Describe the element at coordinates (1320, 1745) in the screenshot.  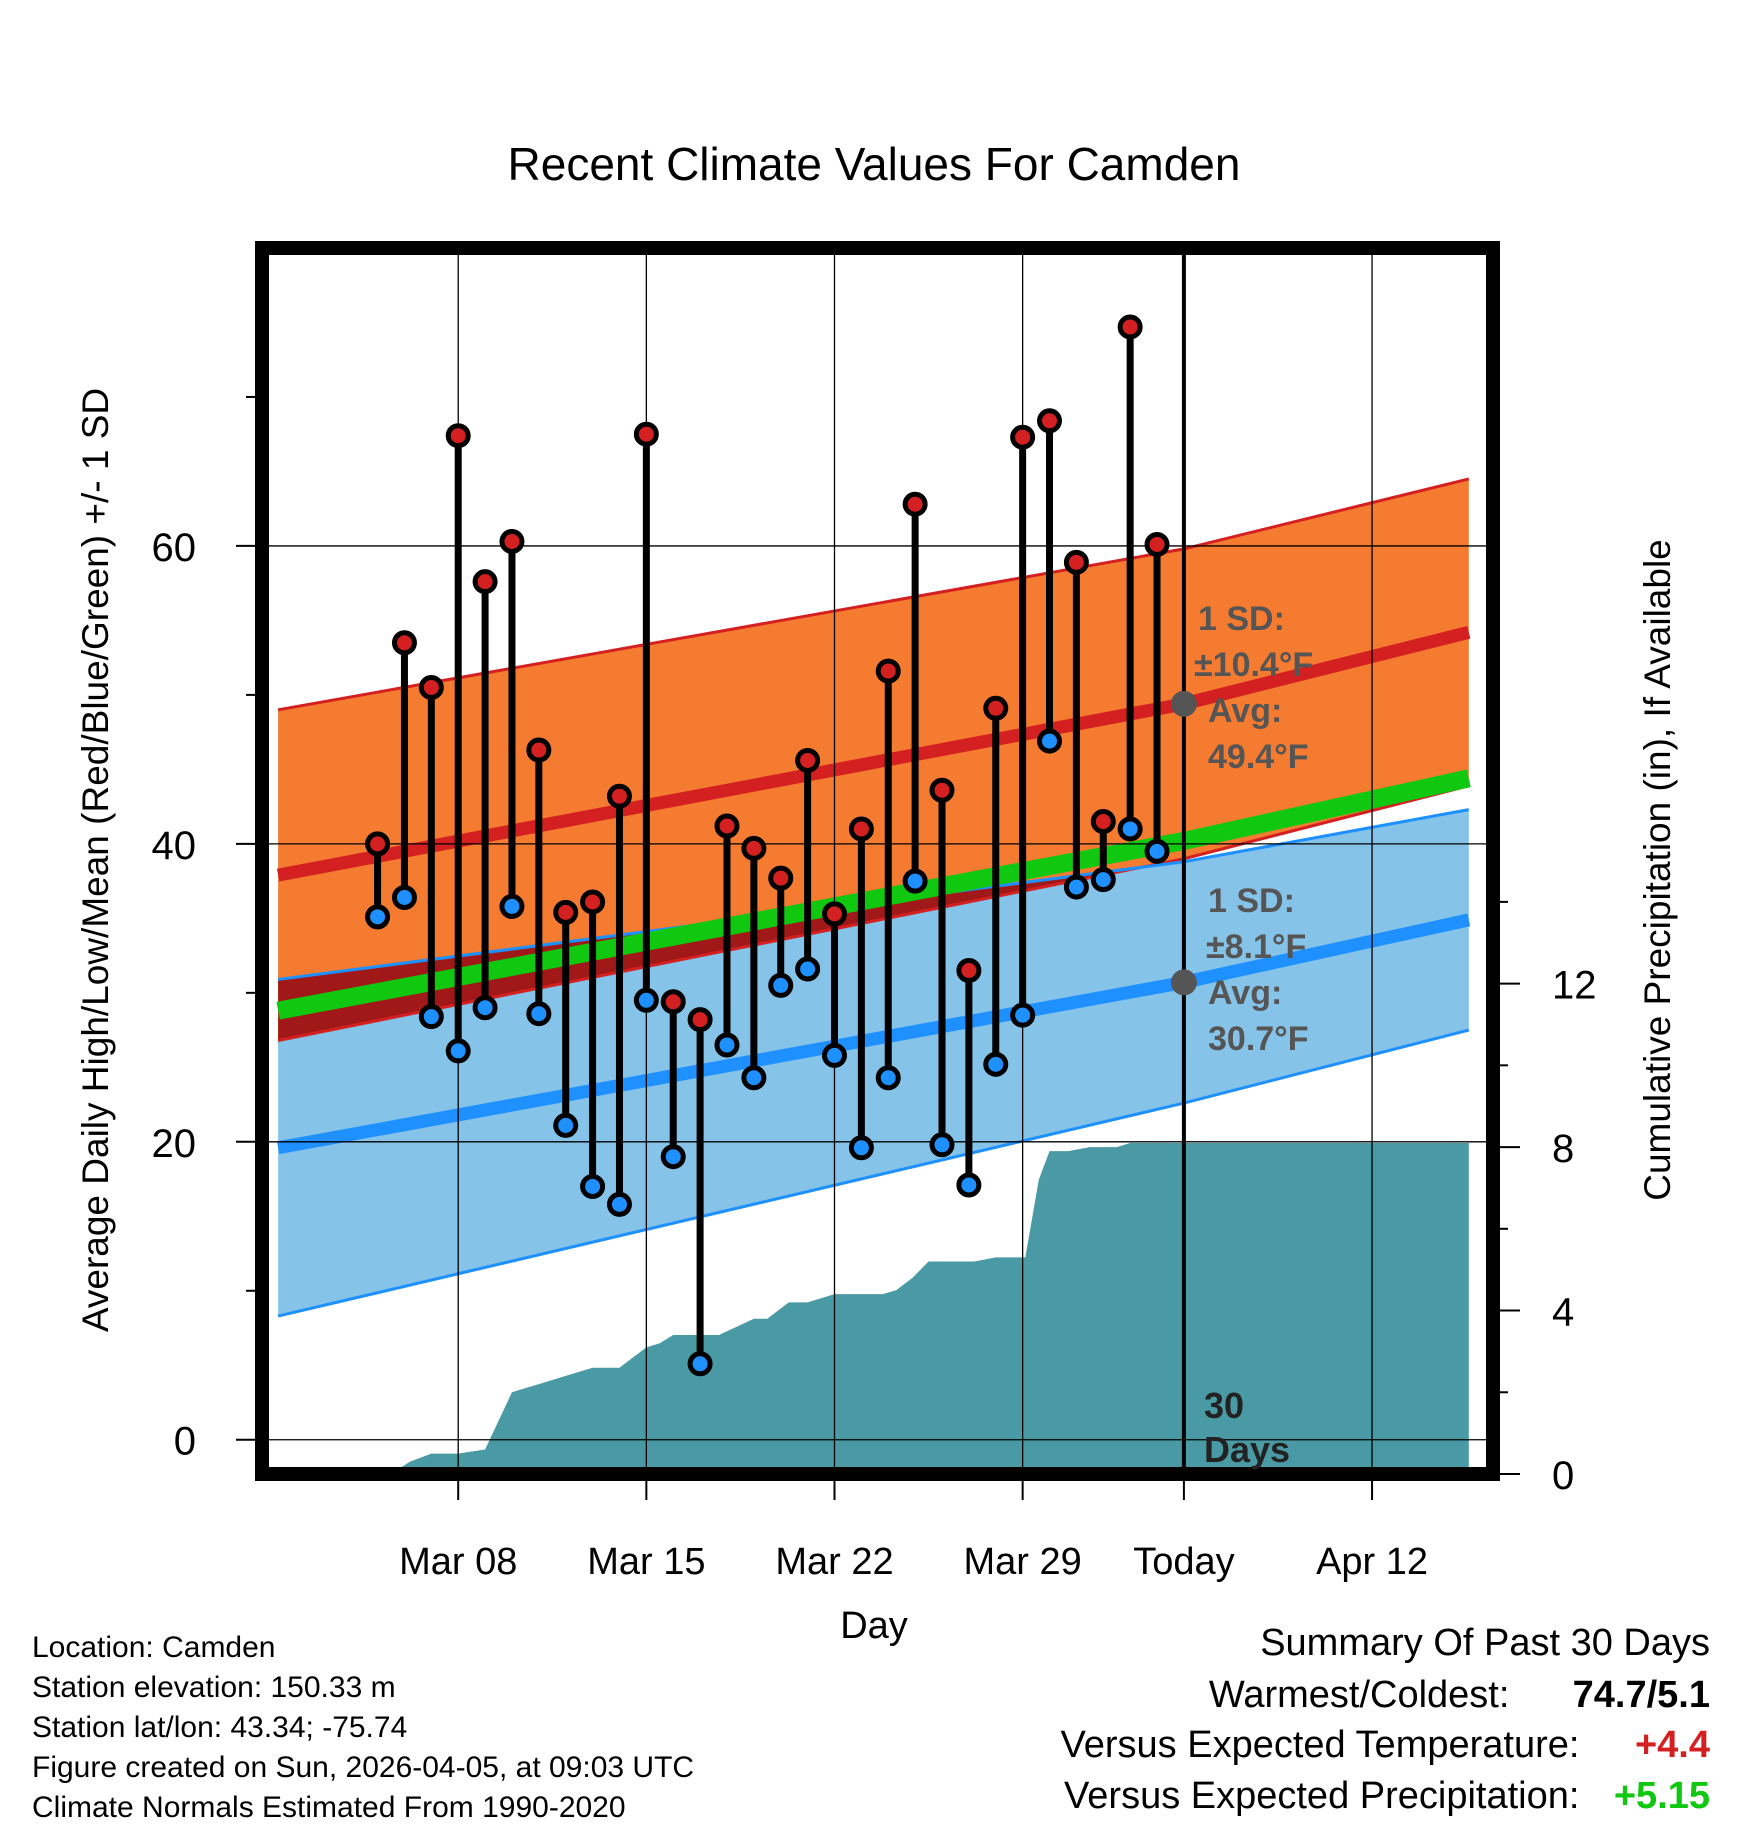
I see `temp-label: Versus Expected Temperature:` at that location.